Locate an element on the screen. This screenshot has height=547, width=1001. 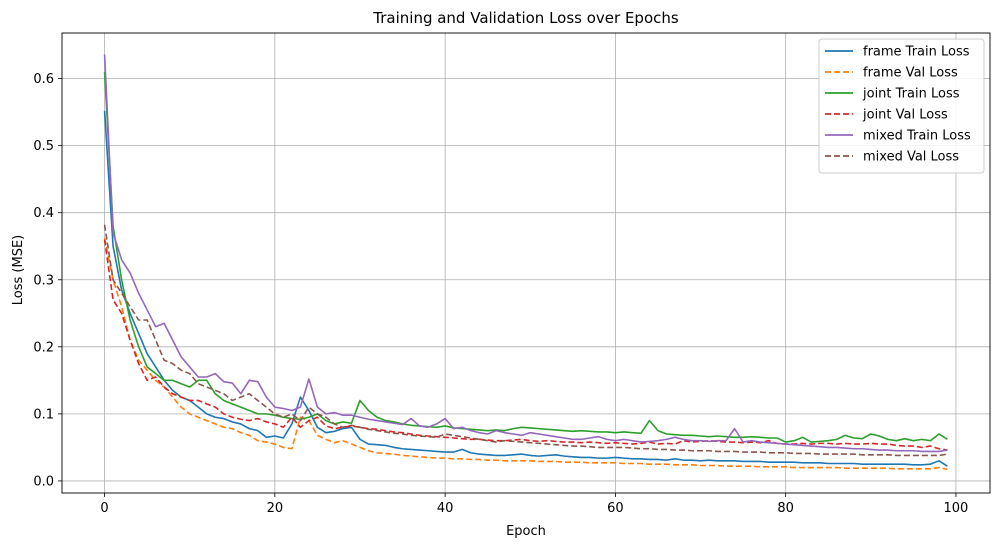
legend-box is located at coordinates (901, 106).